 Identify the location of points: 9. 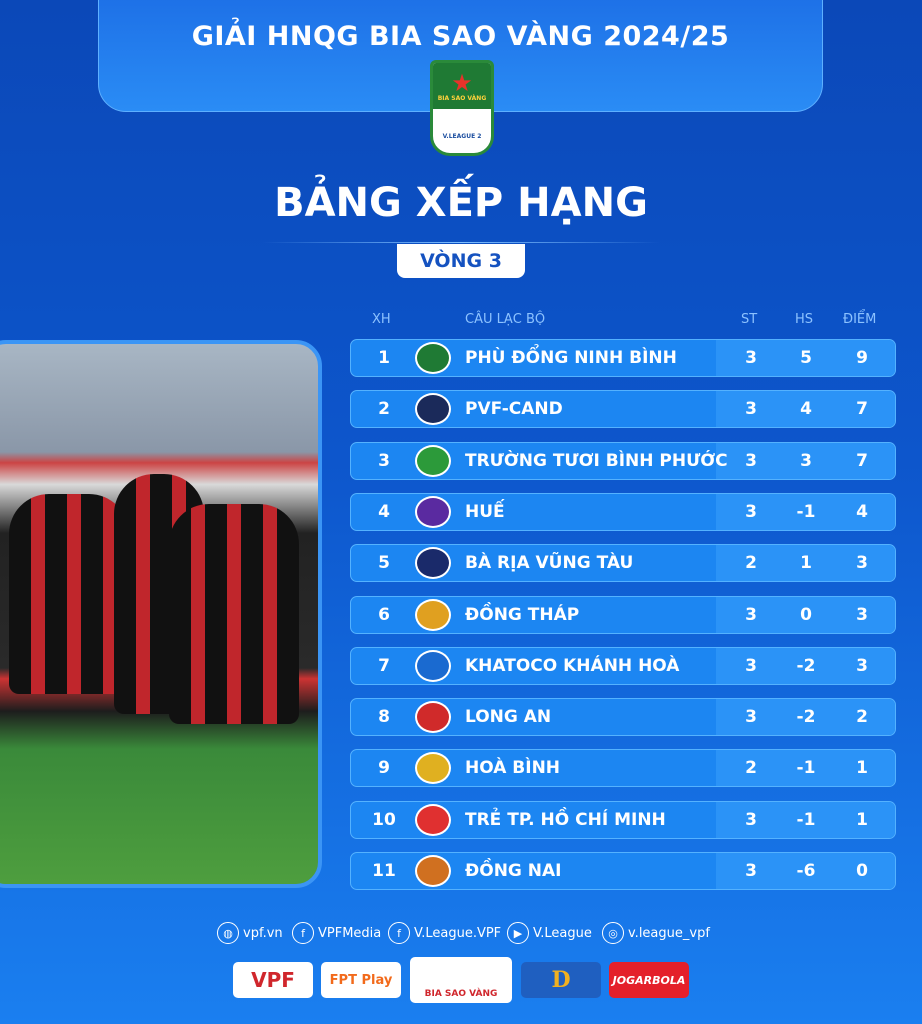
(862, 358).